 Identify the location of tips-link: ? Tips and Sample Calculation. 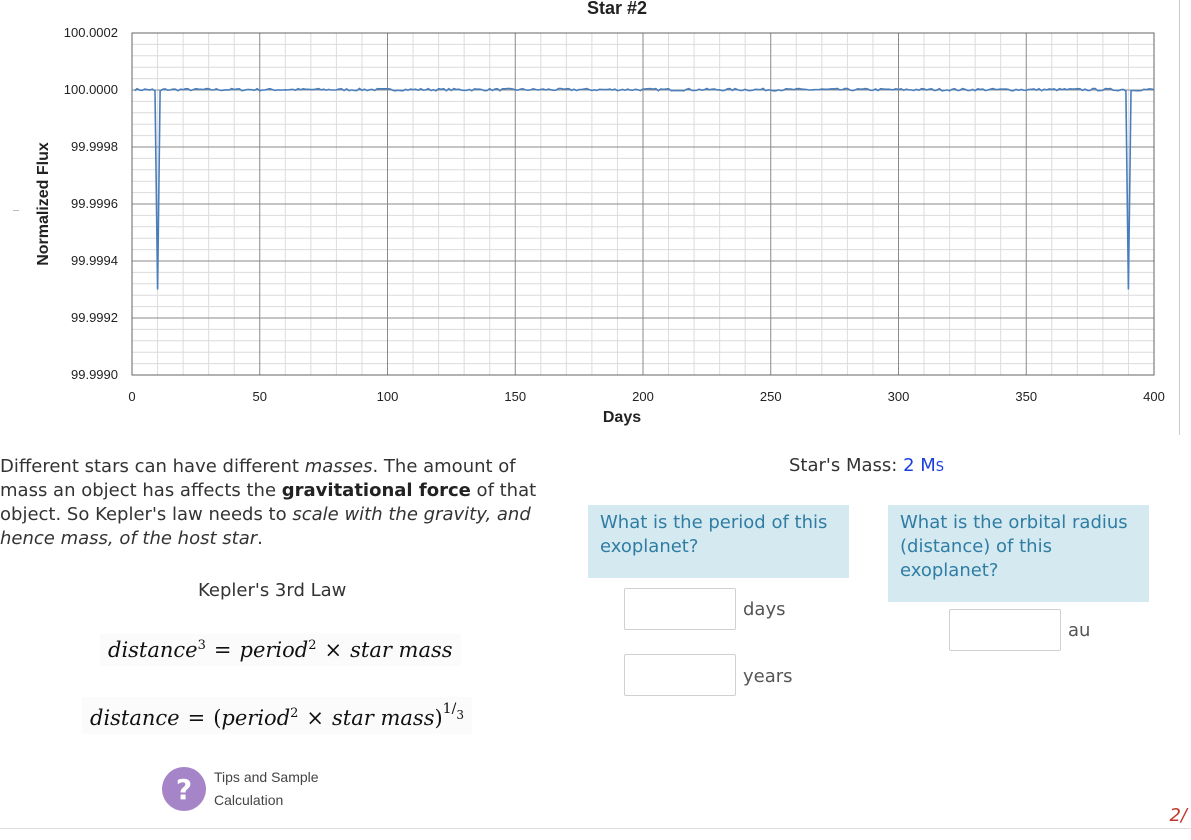
(253, 789).